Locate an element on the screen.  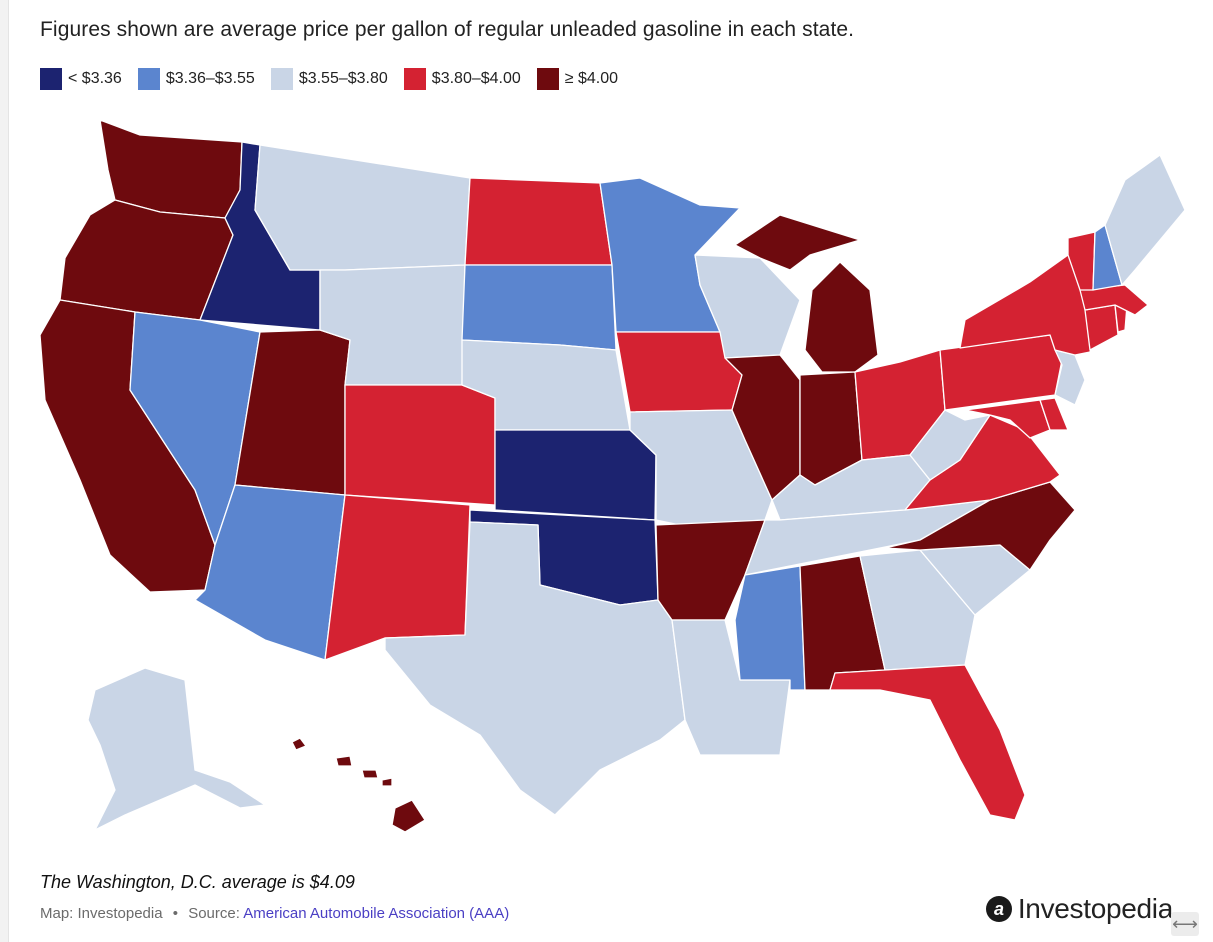
state-nd is located at coordinates (538, 221).